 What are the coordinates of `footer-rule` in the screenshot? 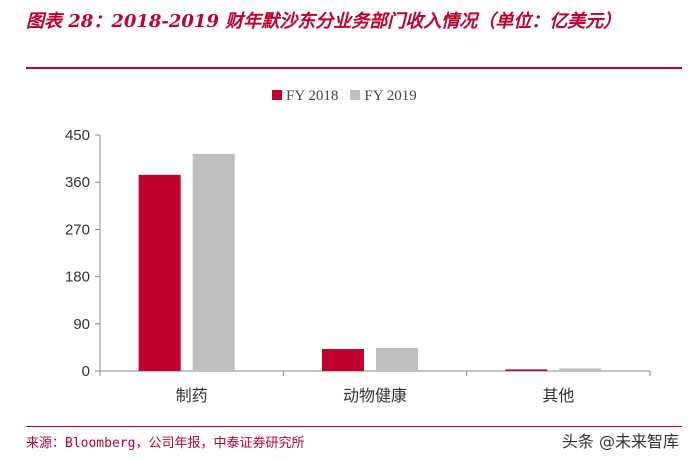 It's located at (354, 426).